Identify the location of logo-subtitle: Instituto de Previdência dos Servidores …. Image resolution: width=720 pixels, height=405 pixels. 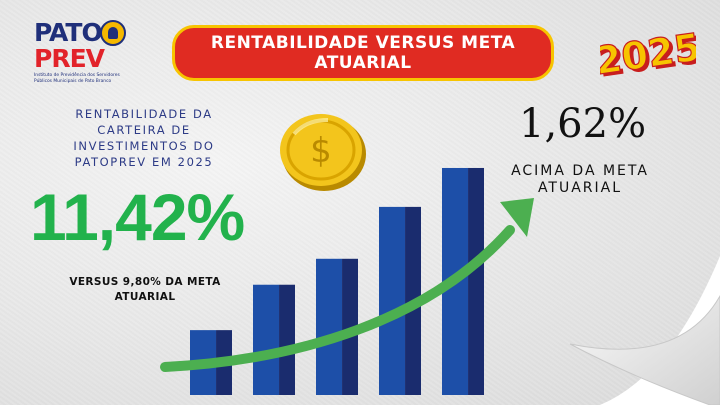
(77, 78).